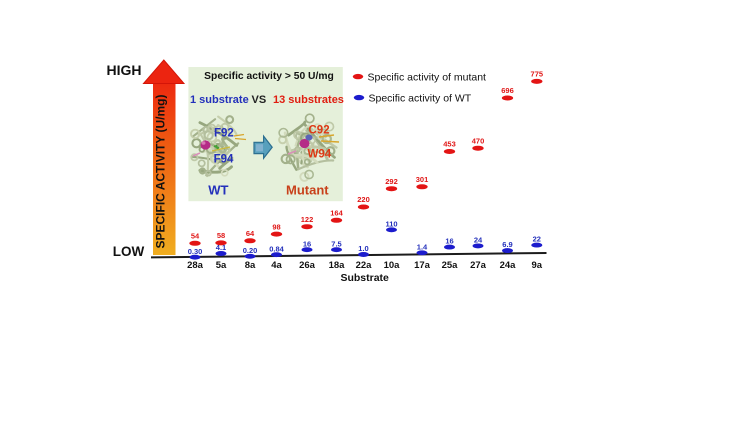 Image resolution: width=748 pixels, height=421 pixels. I want to click on svg-text: 58, so click(221, 235).